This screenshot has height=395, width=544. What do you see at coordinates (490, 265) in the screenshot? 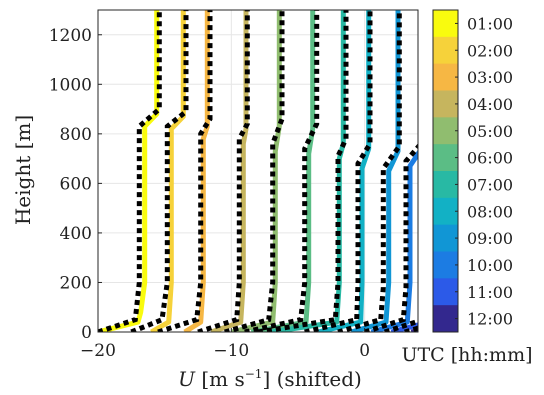
I see `colorbar-label: 10:00` at bounding box center [490, 265].